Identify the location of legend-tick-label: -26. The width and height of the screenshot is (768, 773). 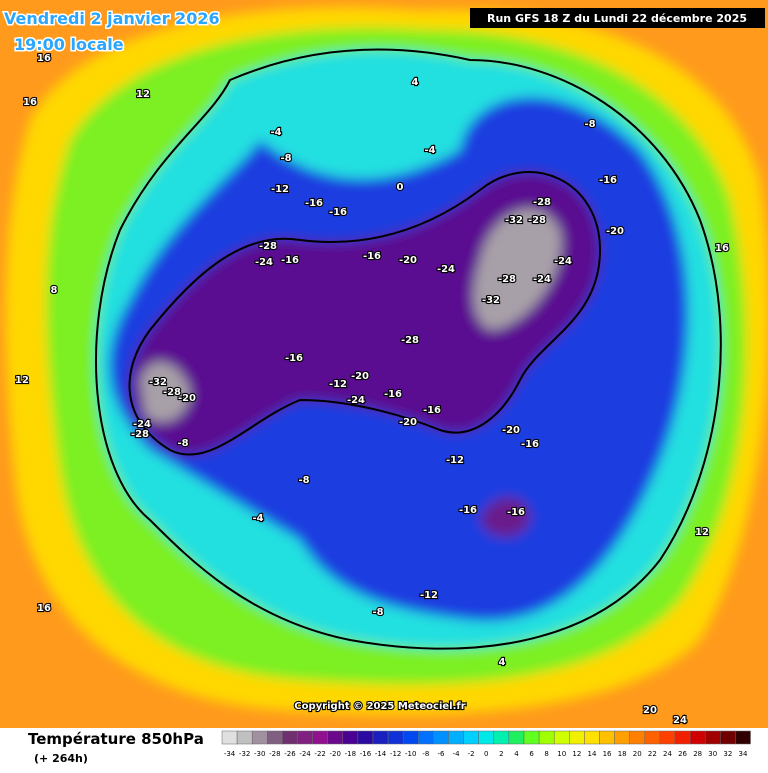
(290, 754).